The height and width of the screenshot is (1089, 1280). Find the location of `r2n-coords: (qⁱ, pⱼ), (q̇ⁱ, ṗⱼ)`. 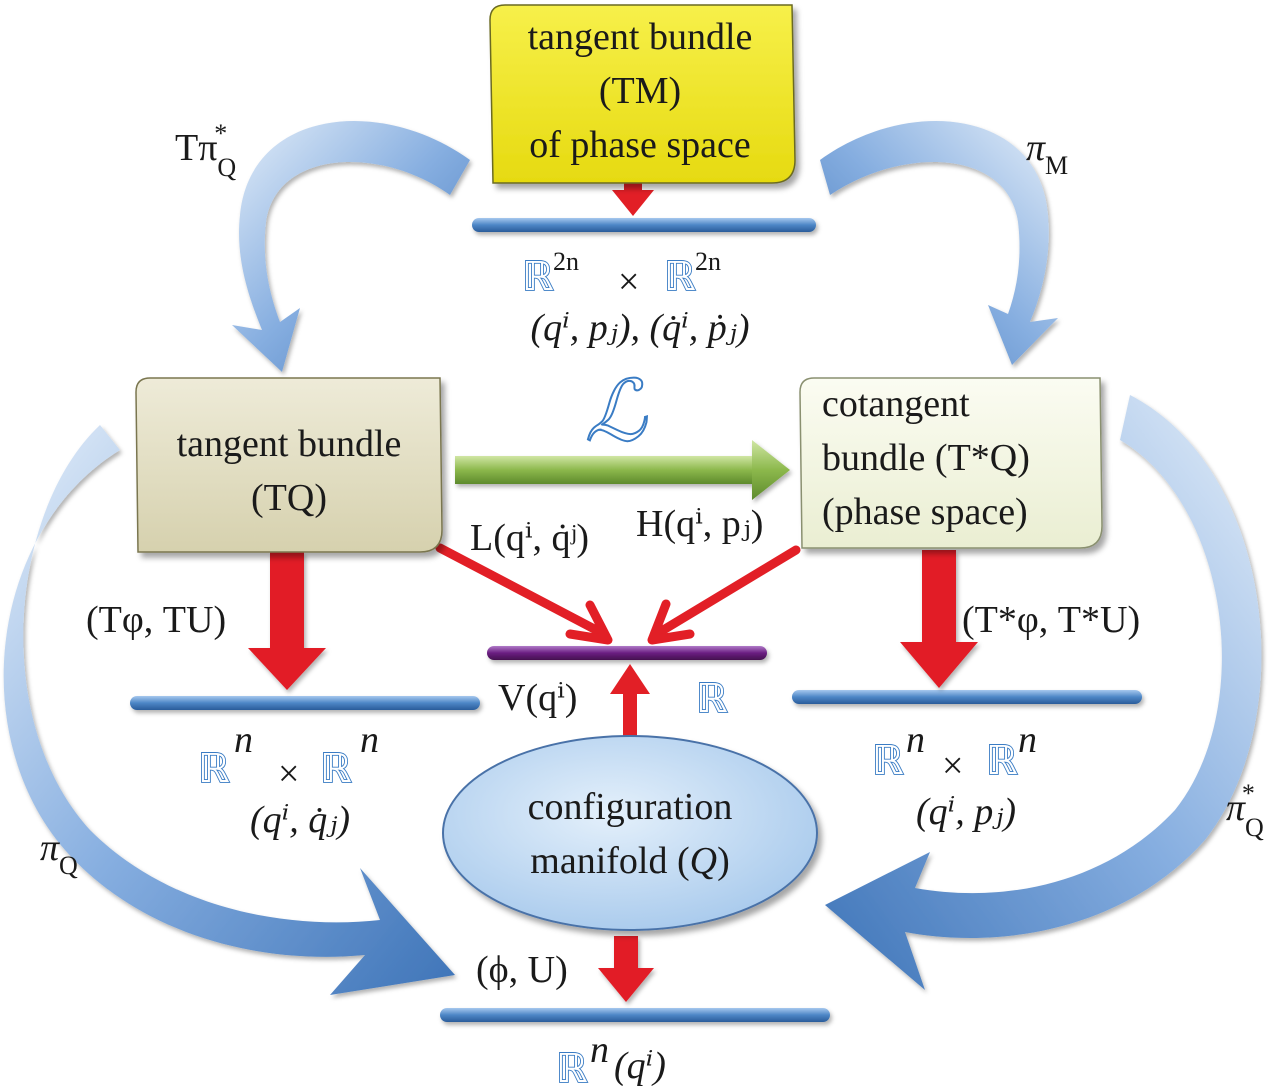

r2n-coords: (qⁱ, pⱼ), (q̇ⁱ, ṗⱼ) is located at coordinates (640, 328).